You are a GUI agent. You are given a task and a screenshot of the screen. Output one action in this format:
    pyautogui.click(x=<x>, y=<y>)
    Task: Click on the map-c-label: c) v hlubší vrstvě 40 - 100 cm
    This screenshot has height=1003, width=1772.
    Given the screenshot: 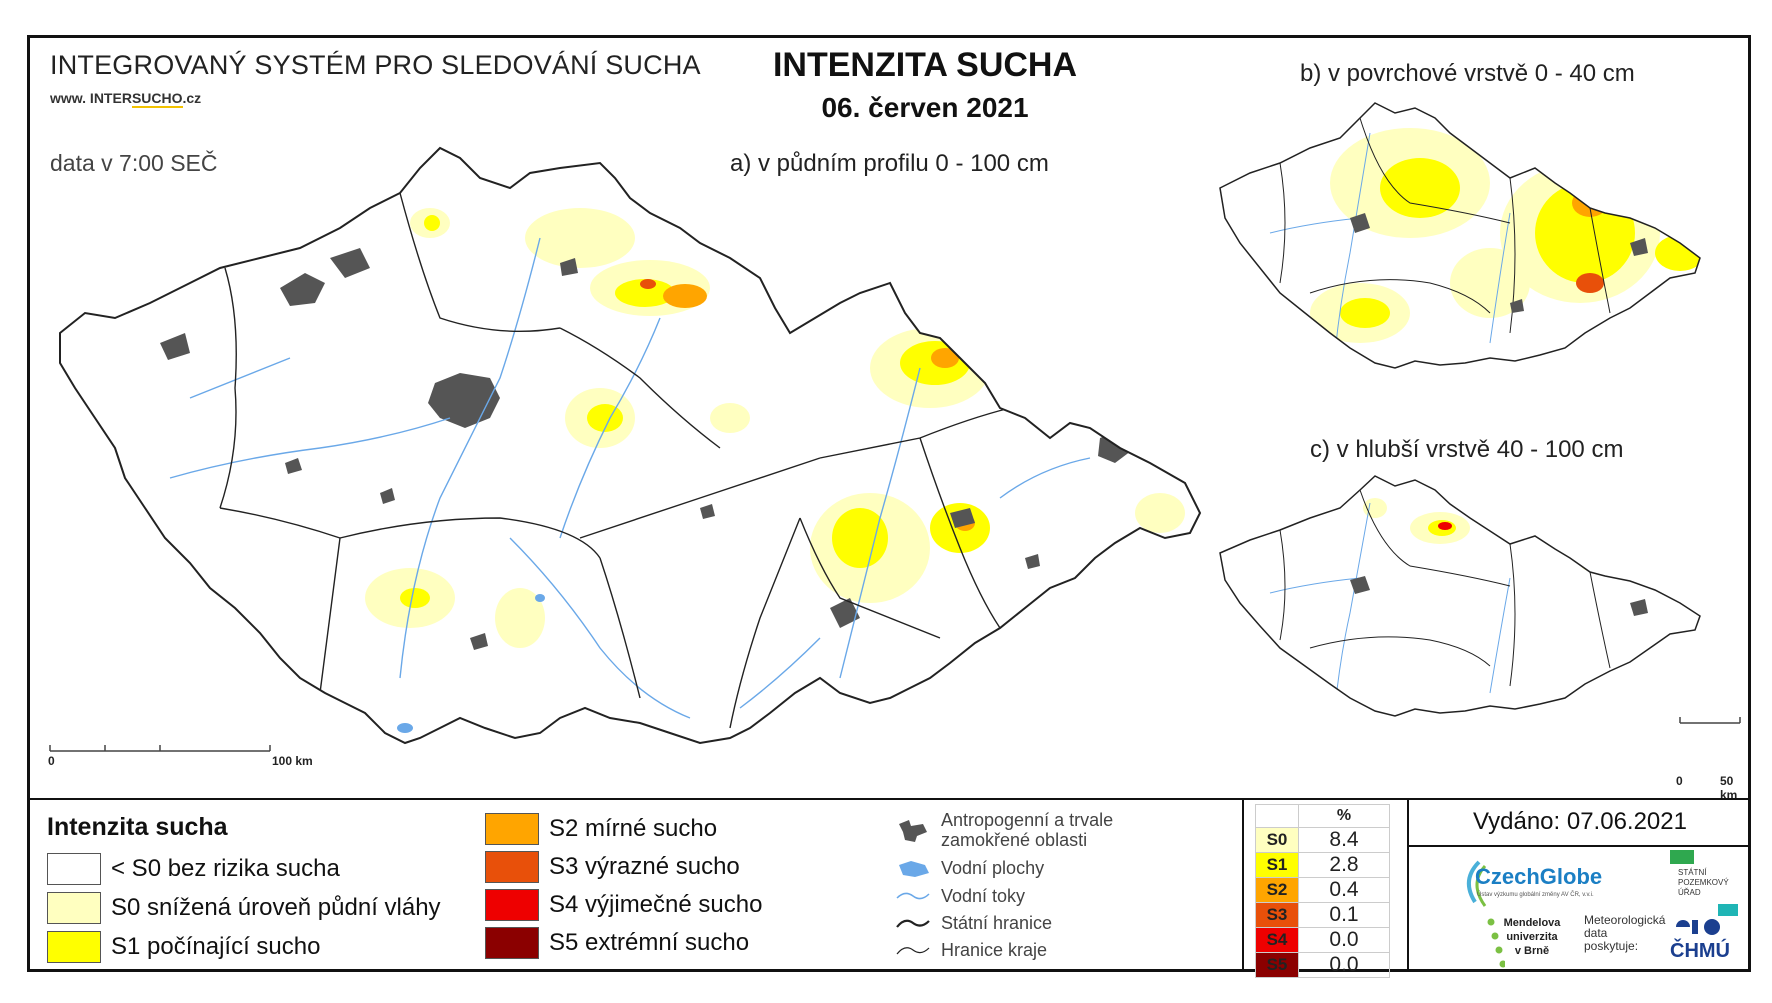 What is the action you would take?
    pyautogui.click(x=1467, y=449)
    